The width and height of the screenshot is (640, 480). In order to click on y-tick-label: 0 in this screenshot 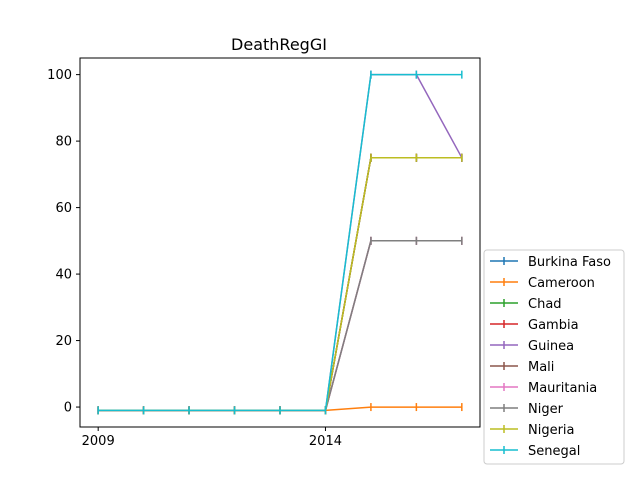, I will do `click(68, 408)`.